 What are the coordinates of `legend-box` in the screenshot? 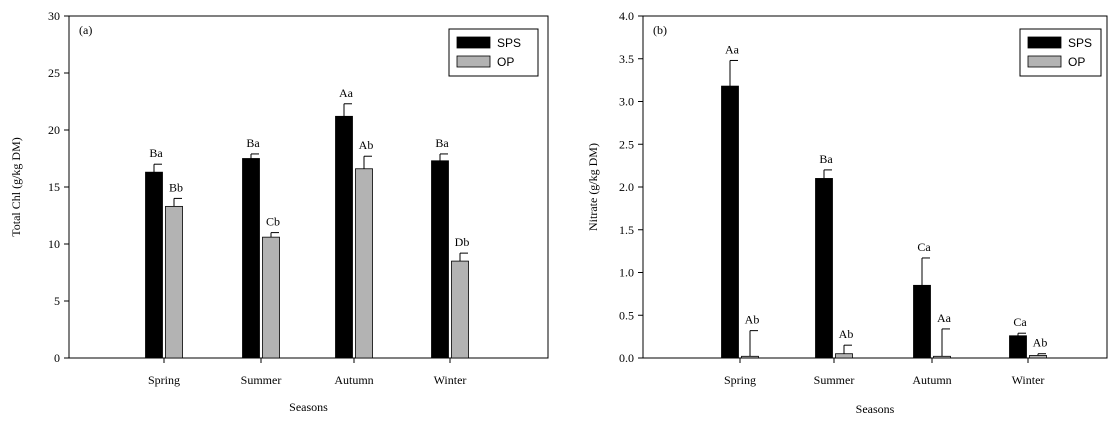 It's located at (493, 52).